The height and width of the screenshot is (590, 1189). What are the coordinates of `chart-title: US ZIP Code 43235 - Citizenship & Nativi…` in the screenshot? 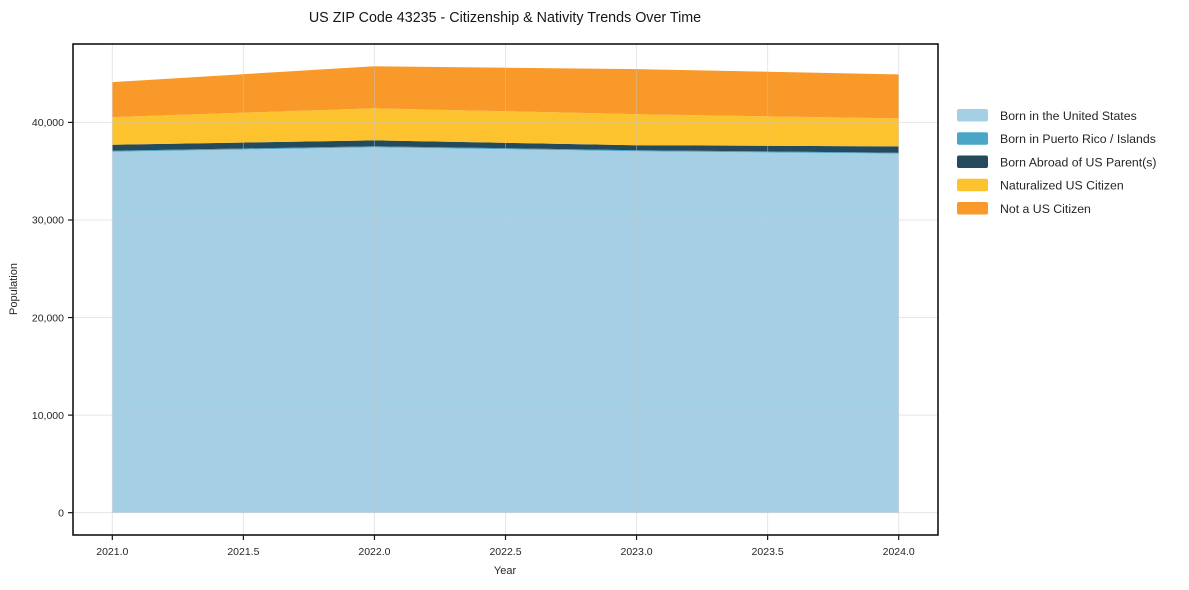 It's located at (505, 18).